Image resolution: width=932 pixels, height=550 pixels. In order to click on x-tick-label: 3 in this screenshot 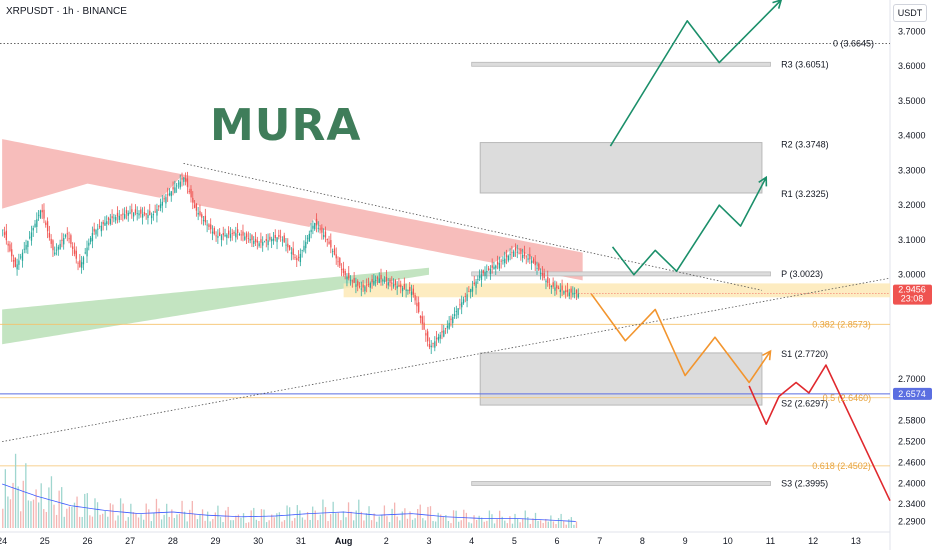, I will do `click(428, 541)`.